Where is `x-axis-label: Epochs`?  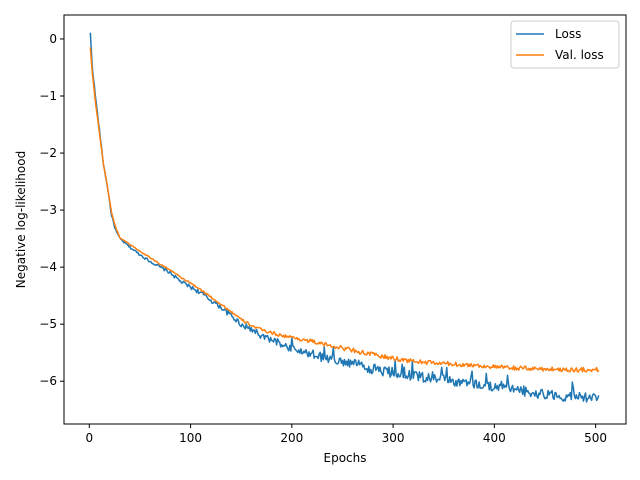
x-axis-label: Epochs is located at coordinates (345, 458).